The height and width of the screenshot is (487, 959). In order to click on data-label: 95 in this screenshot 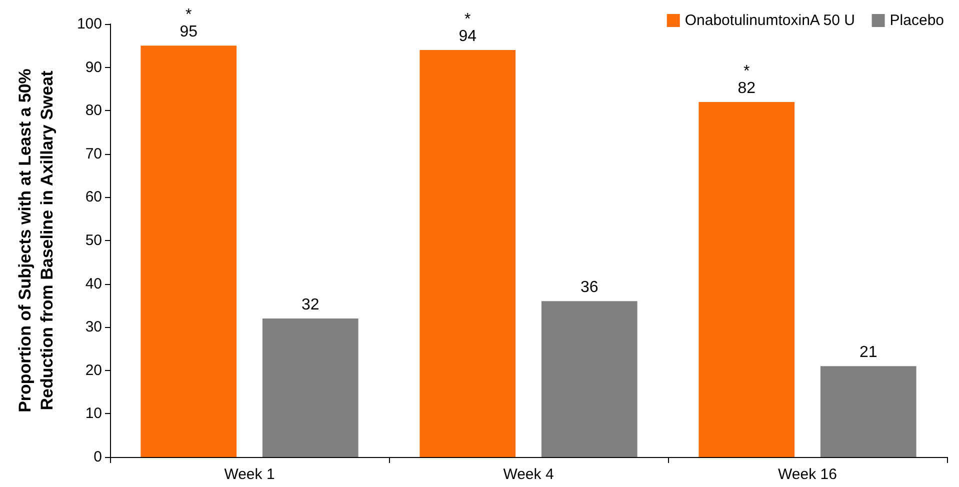, I will do `click(189, 32)`.